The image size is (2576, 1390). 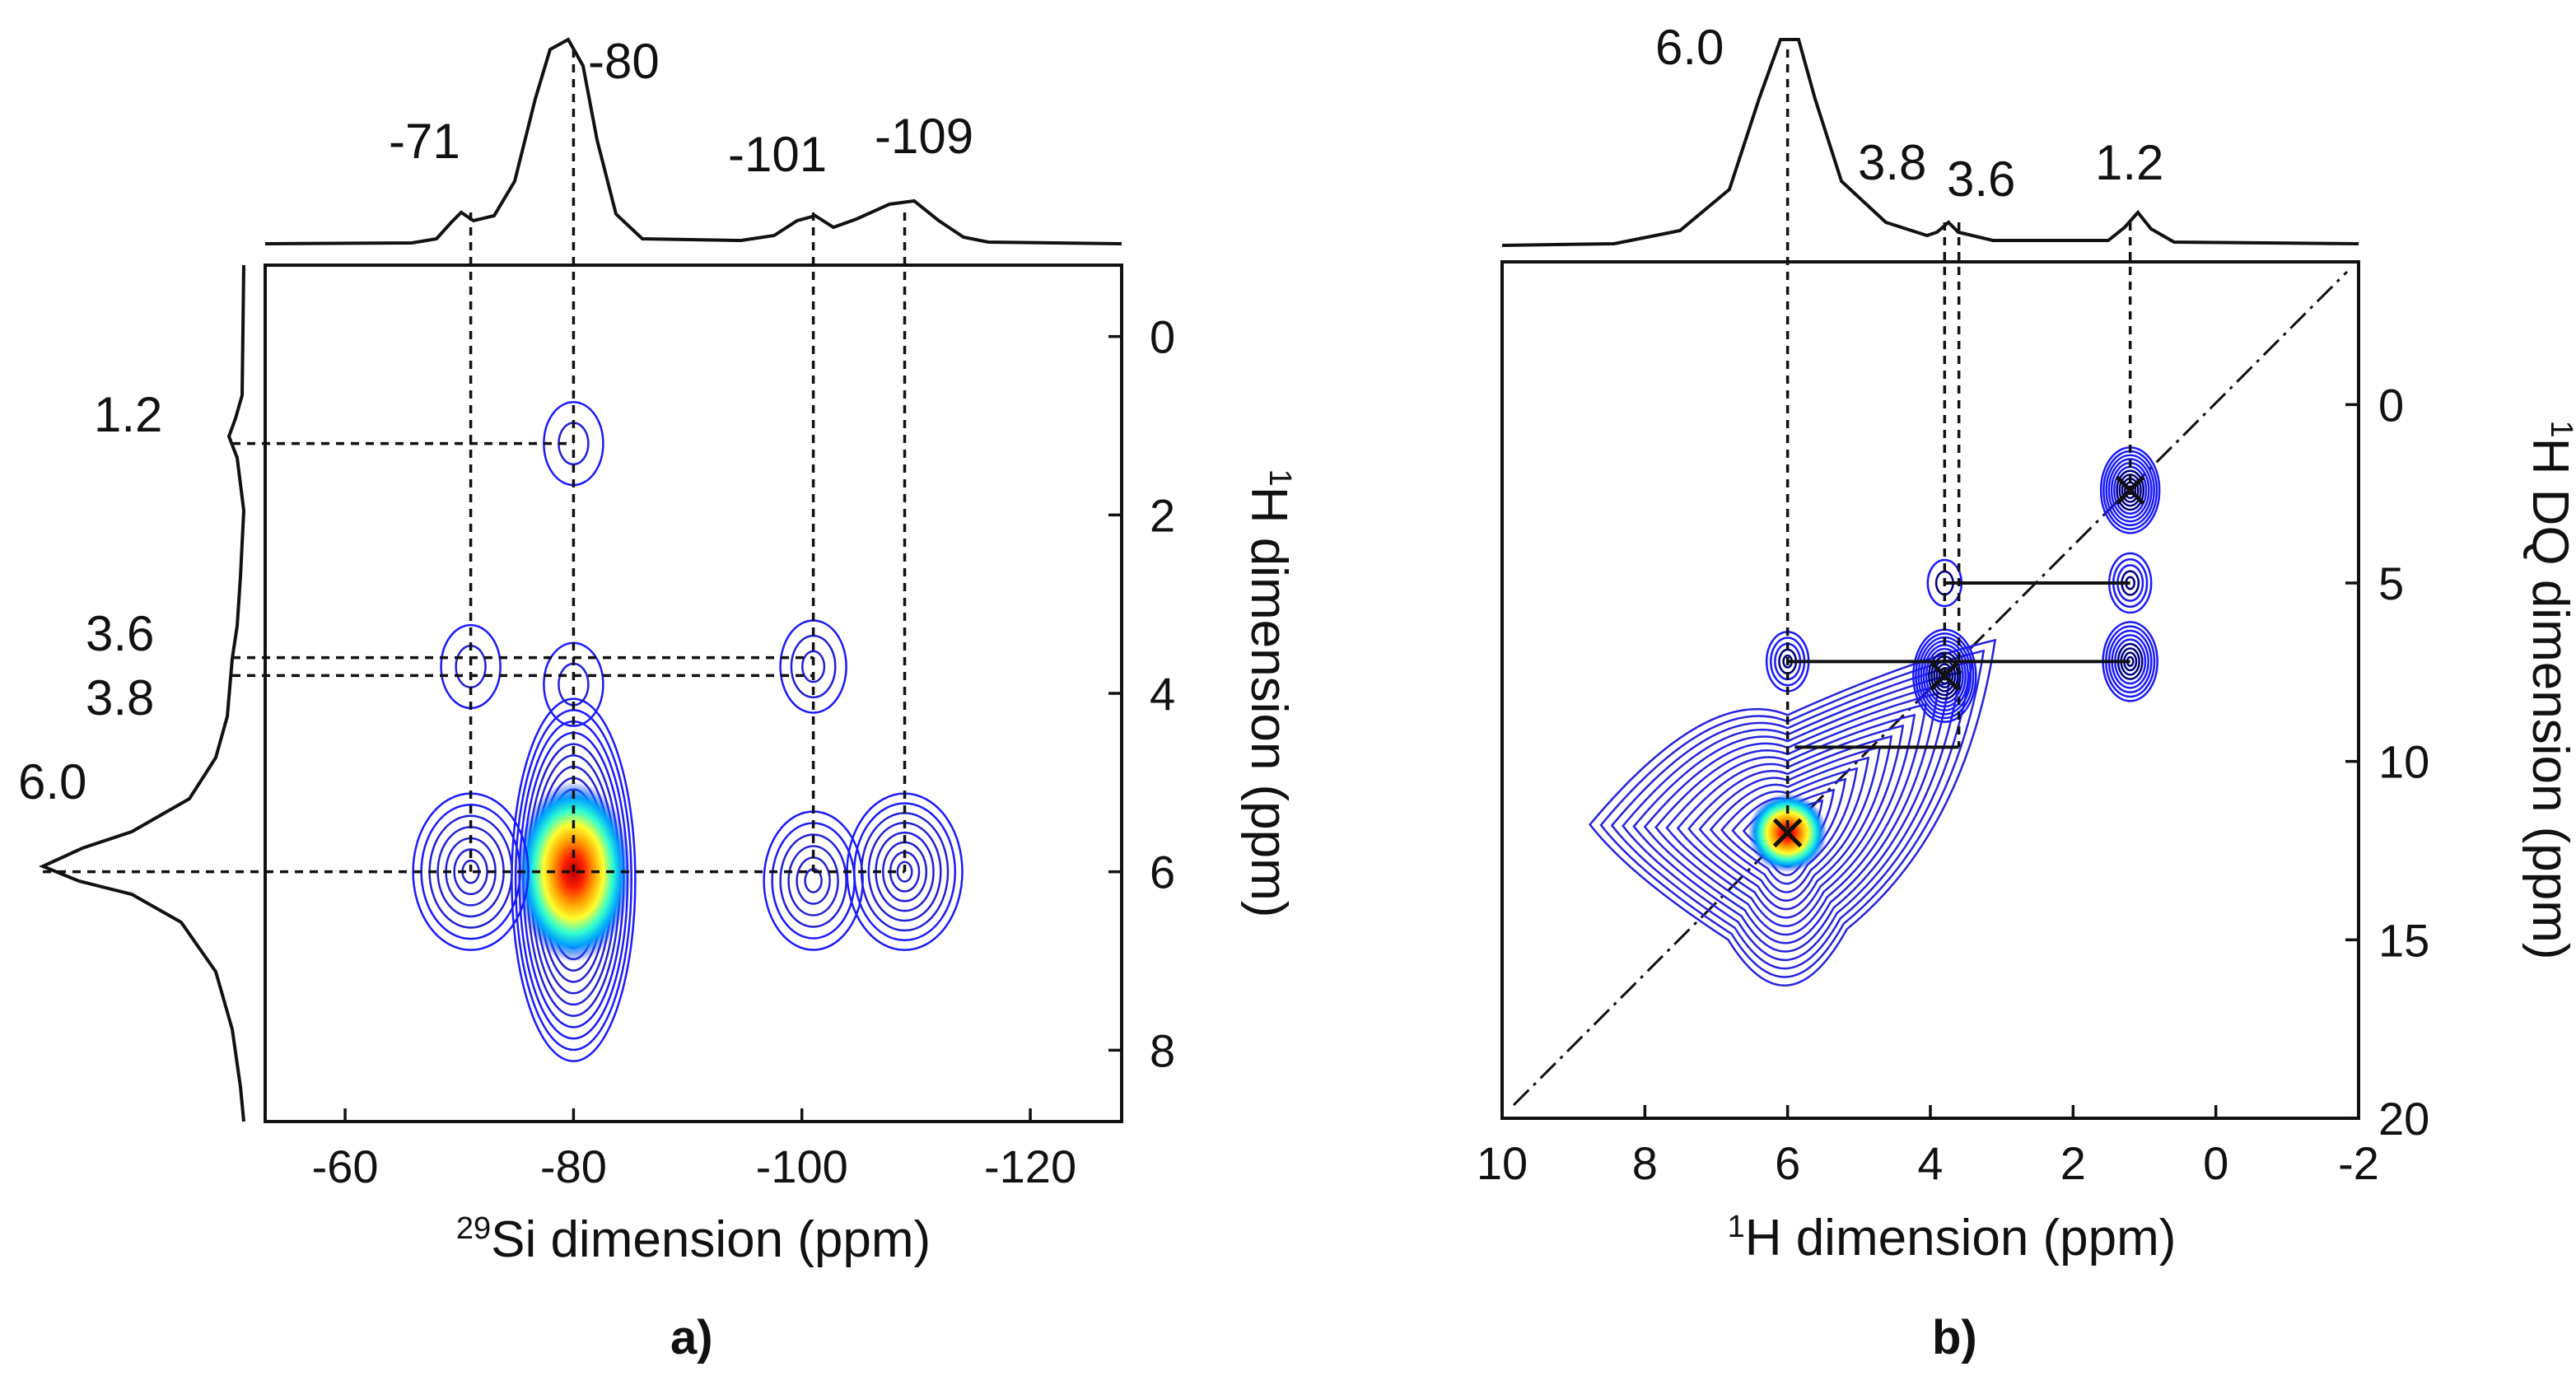 What do you see at coordinates (1981, 179) in the screenshot?
I see `panel-b-peak-label-3-6: 3.6` at bounding box center [1981, 179].